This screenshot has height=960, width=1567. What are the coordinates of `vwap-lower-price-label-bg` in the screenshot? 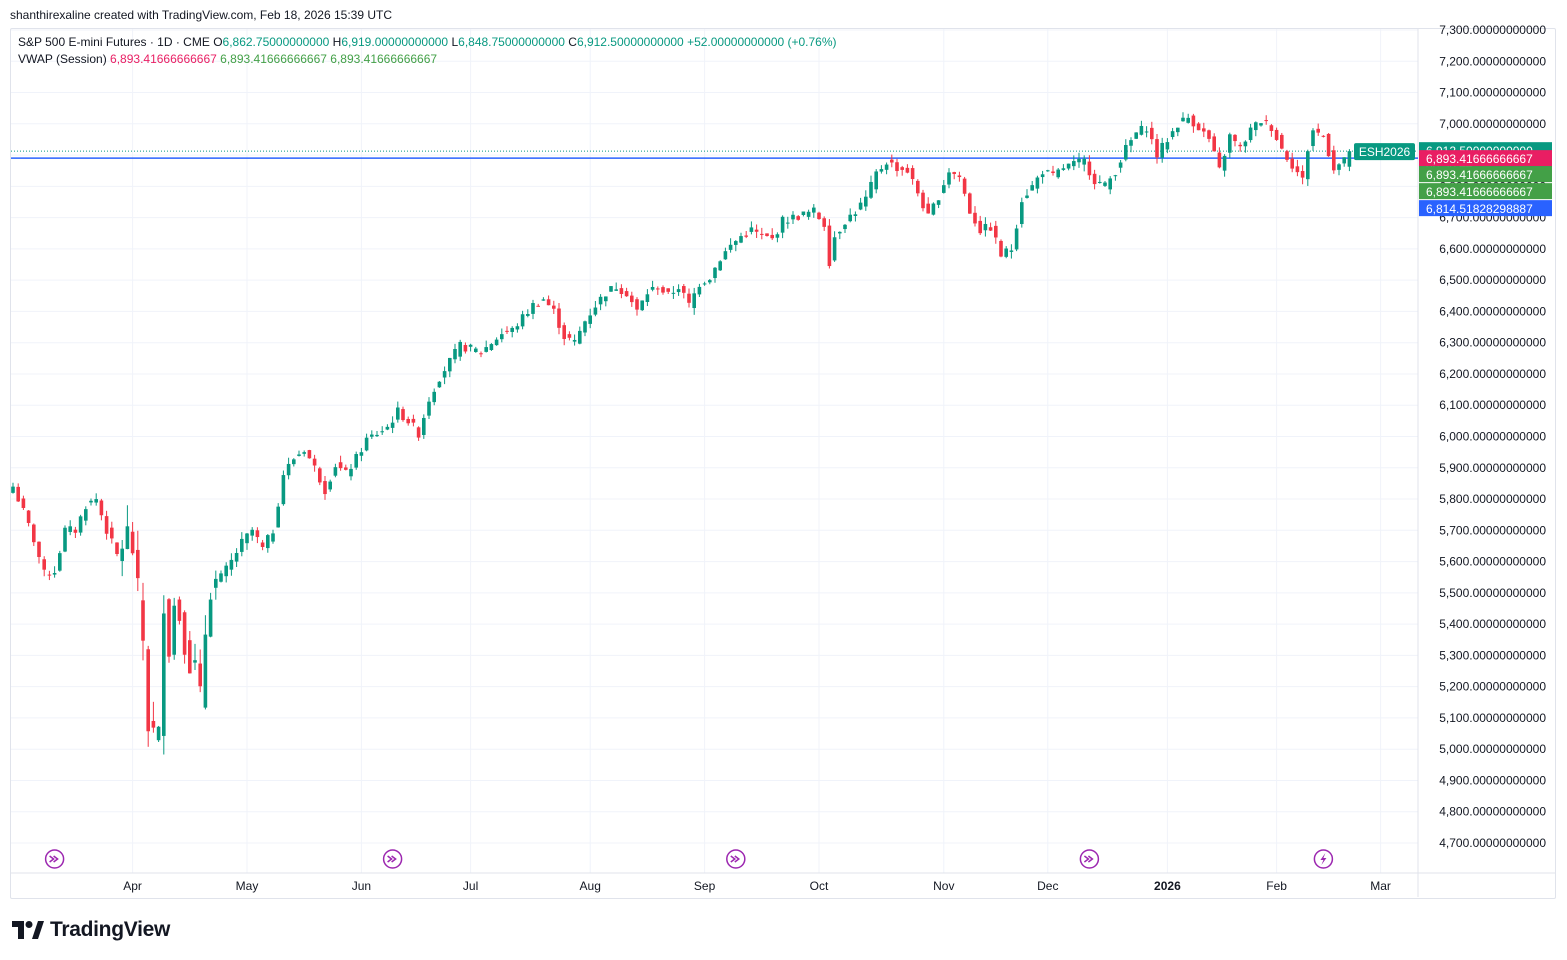 It's located at (1485, 191).